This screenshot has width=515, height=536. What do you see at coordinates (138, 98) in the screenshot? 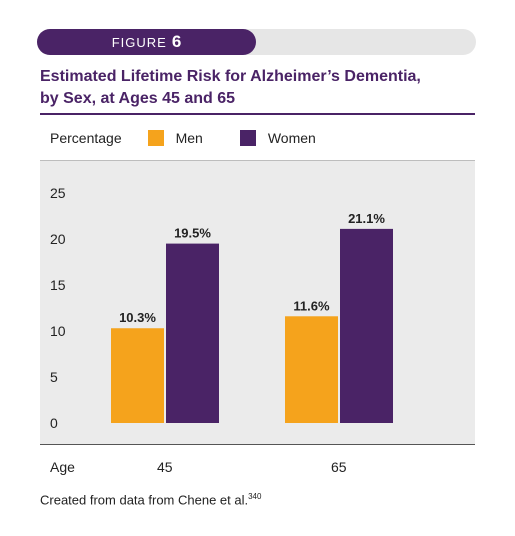
I see `chart-title-line-2: by Sex, at Ages 45 and 65` at bounding box center [138, 98].